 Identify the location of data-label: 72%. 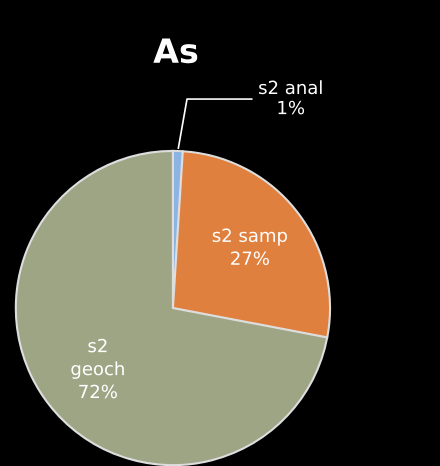
(98, 391).